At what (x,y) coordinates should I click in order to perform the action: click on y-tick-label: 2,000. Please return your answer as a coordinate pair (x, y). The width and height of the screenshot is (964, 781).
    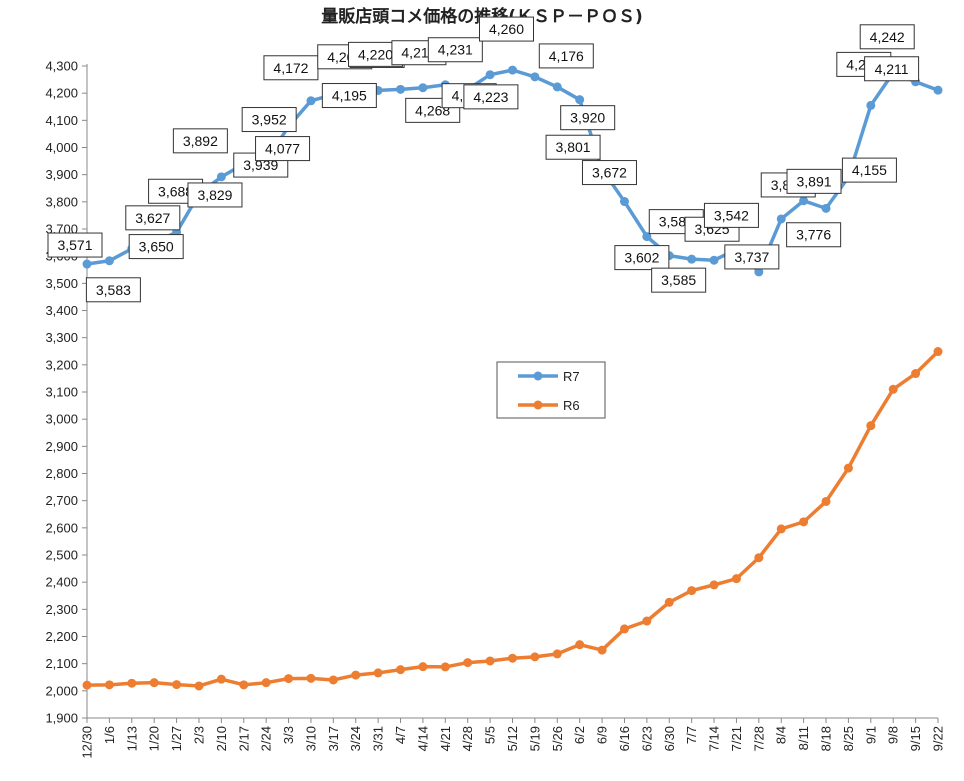
    Looking at the image, I should click on (61, 690).